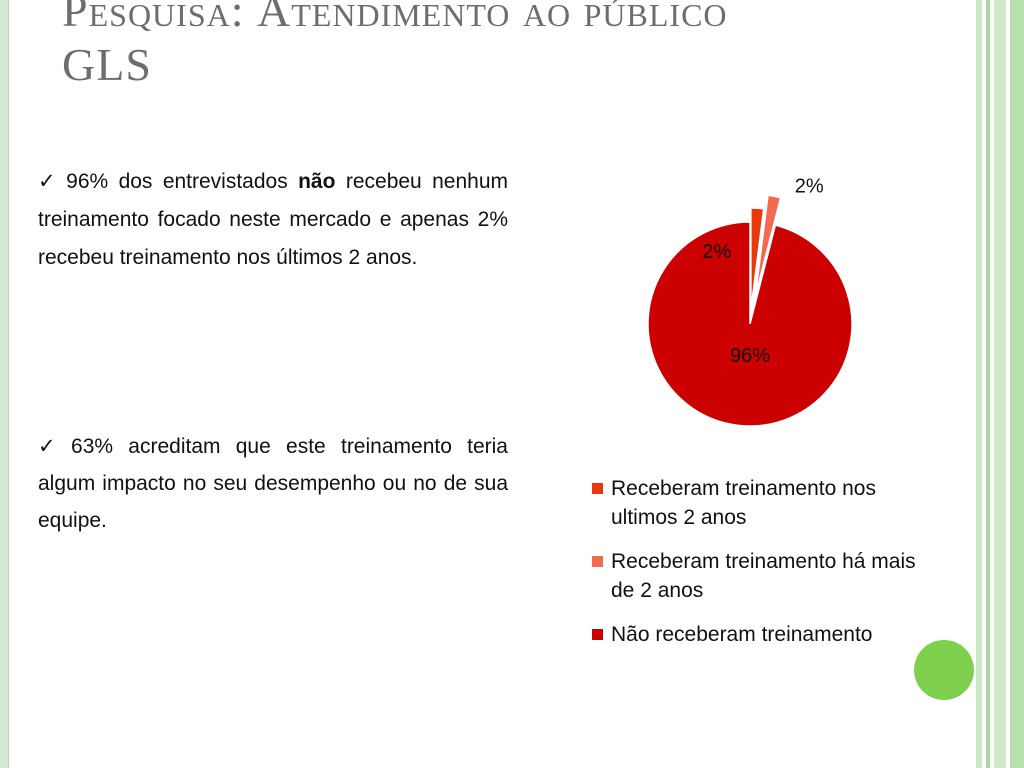 The height and width of the screenshot is (768, 1024). I want to click on right-border-stripes, so click(1000, 384).